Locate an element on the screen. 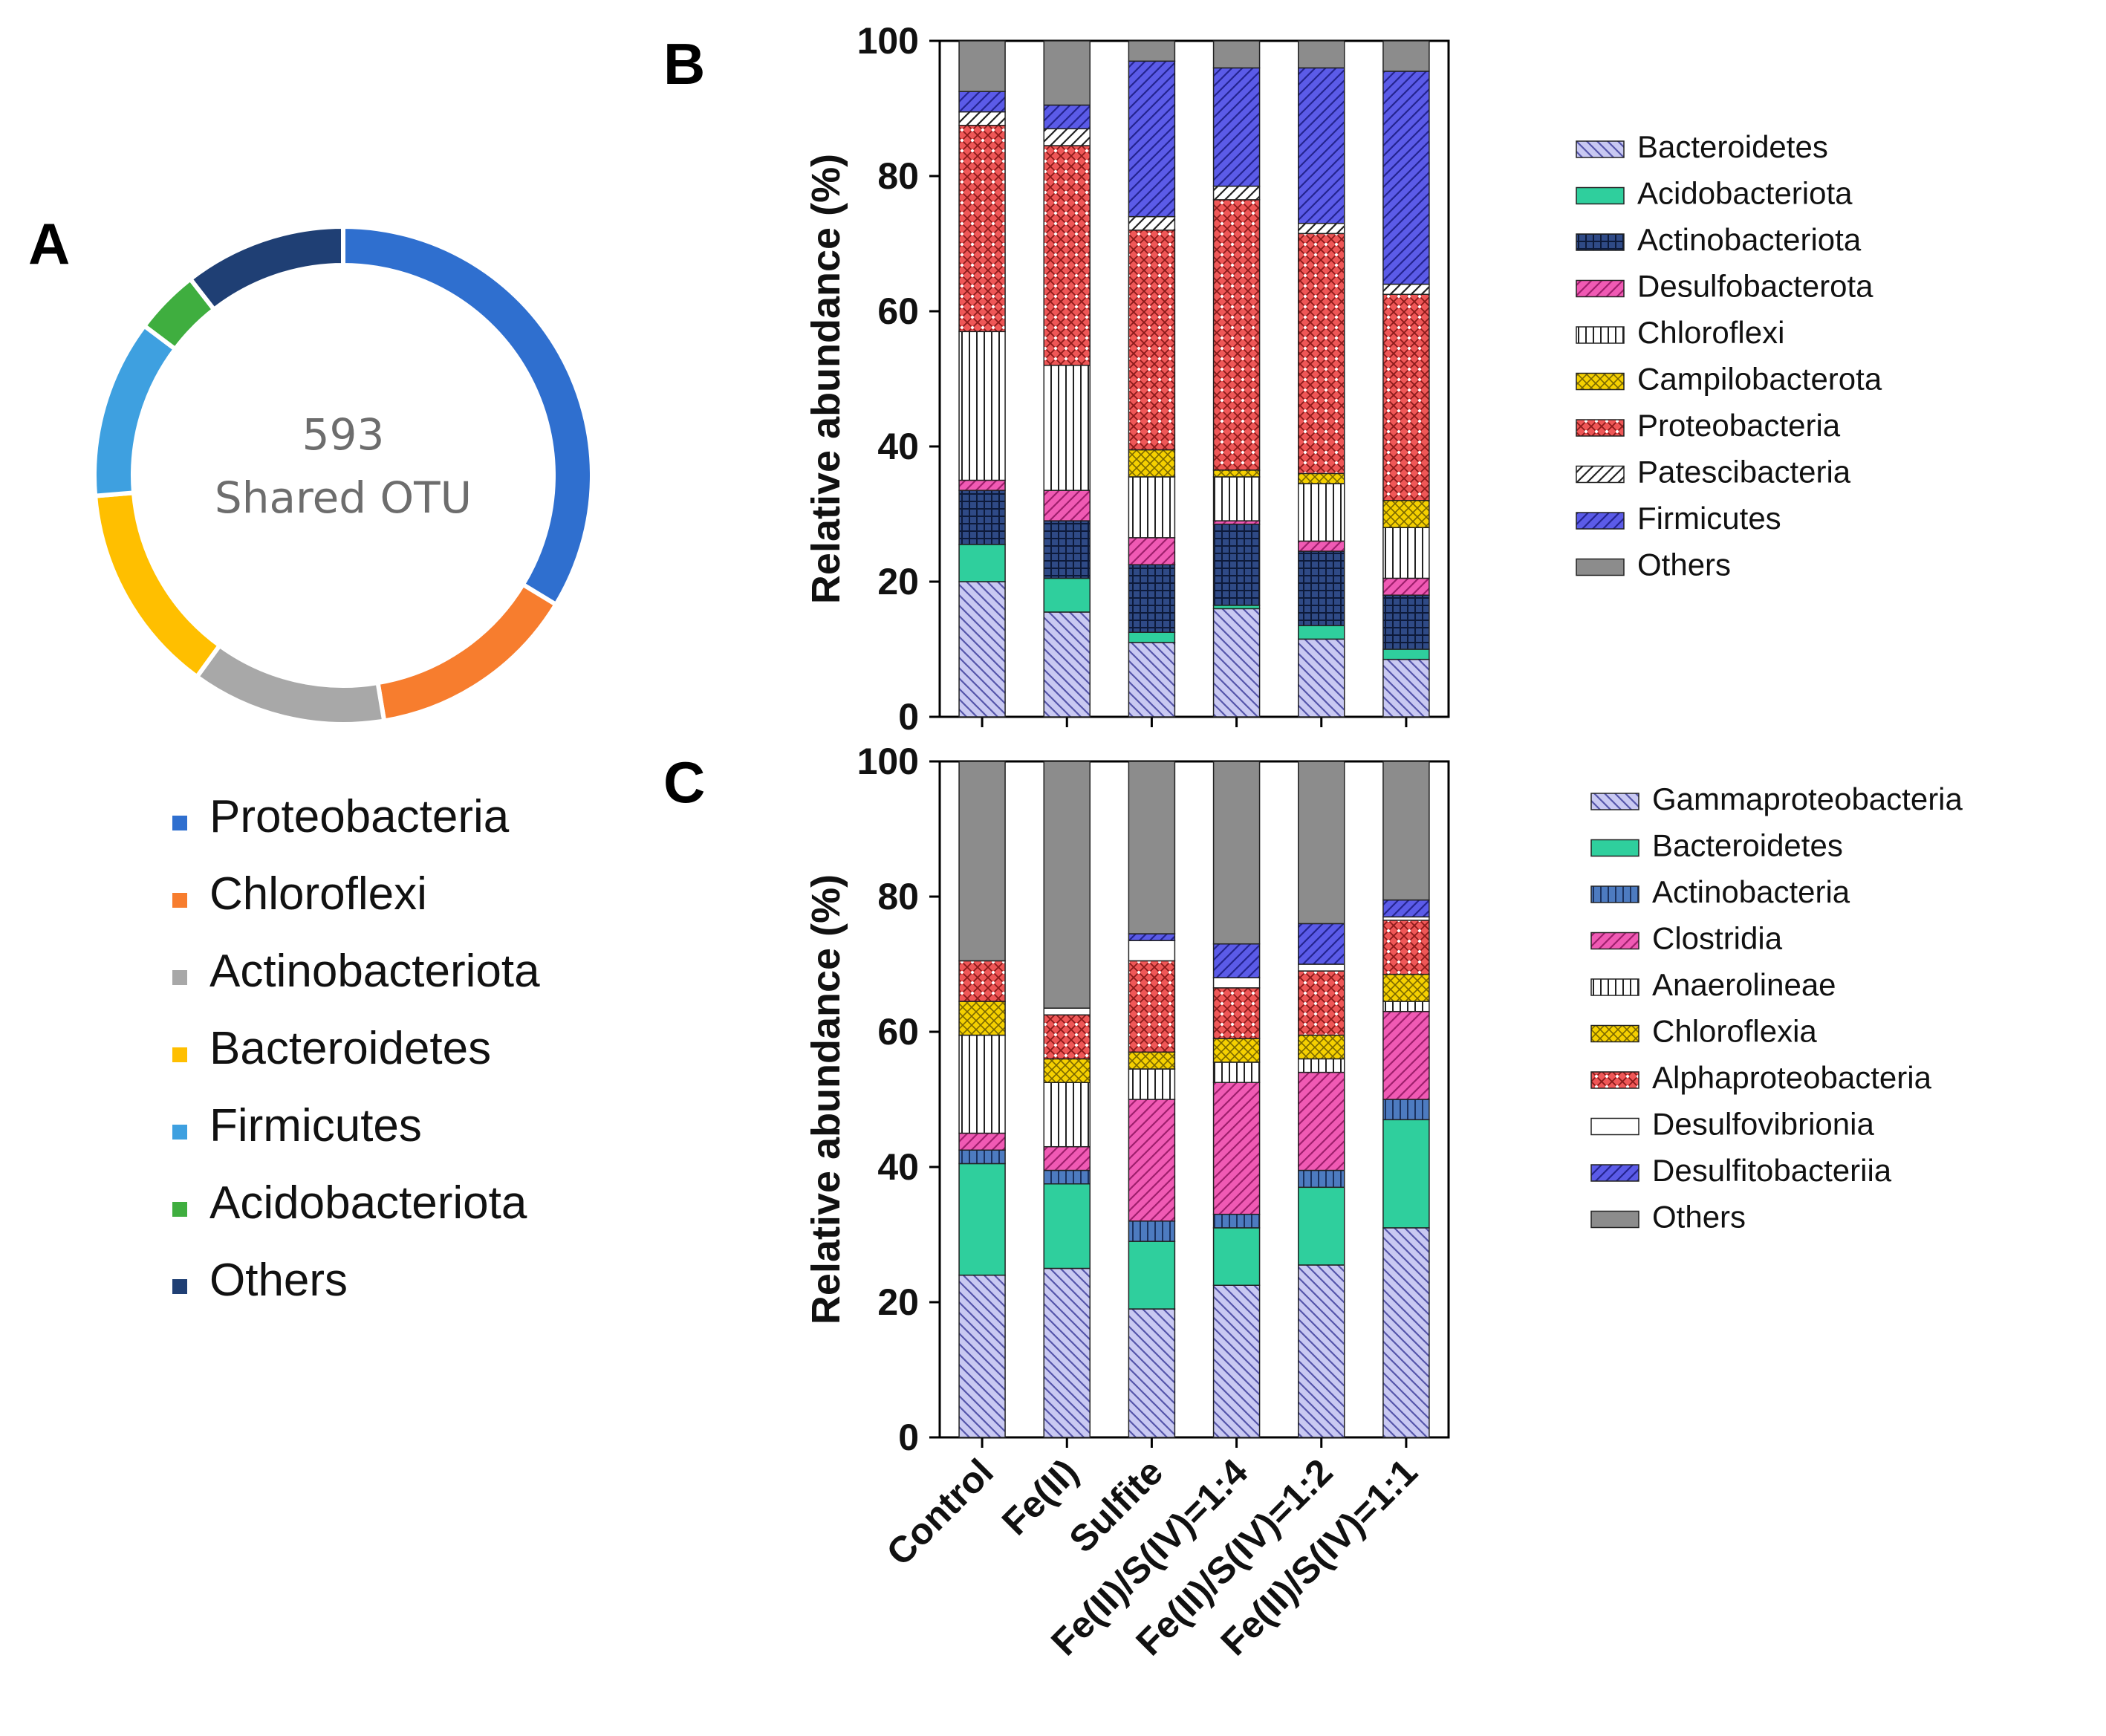 This screenshot has width=2106, height=1736. bar-c-fe-ii-s-iv-1-2-desulfovibrionia is located at coordinates (1322, 967).